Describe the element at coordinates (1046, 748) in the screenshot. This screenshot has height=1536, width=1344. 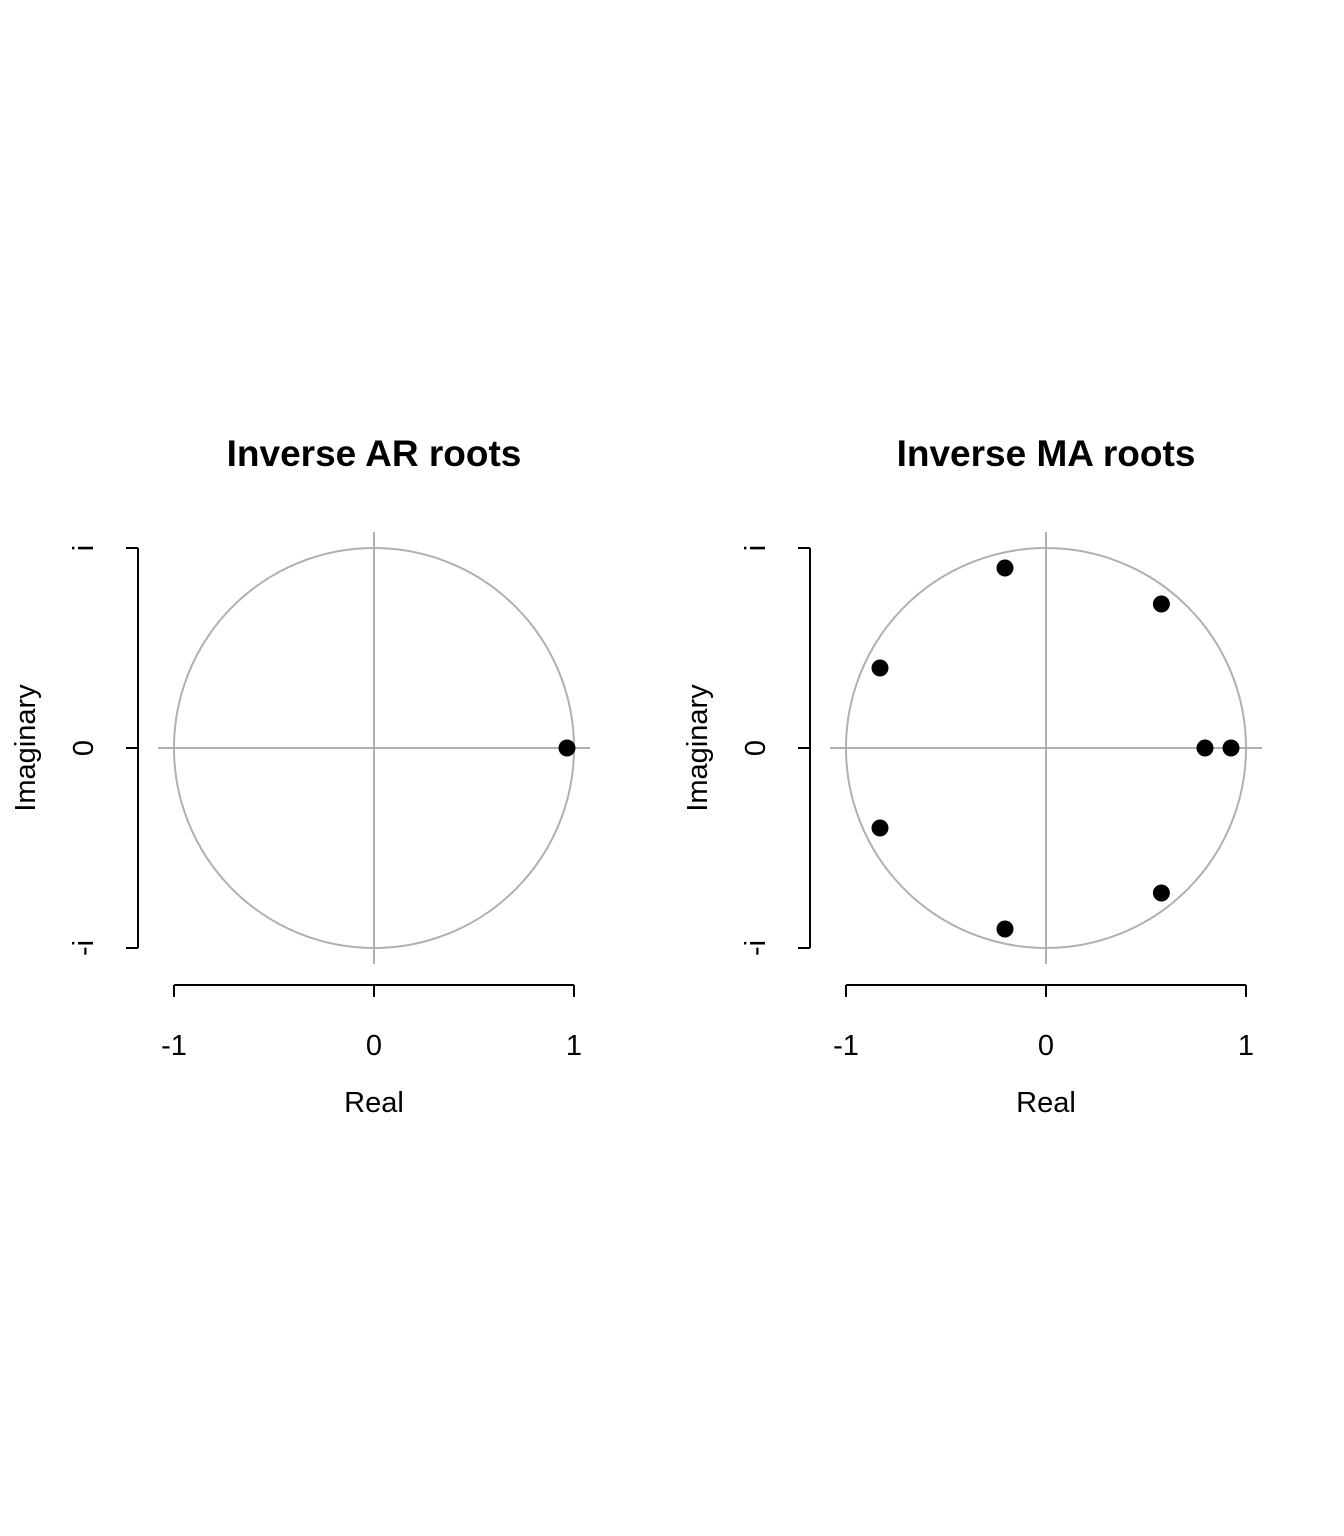
I see `unit-circle` at that location.